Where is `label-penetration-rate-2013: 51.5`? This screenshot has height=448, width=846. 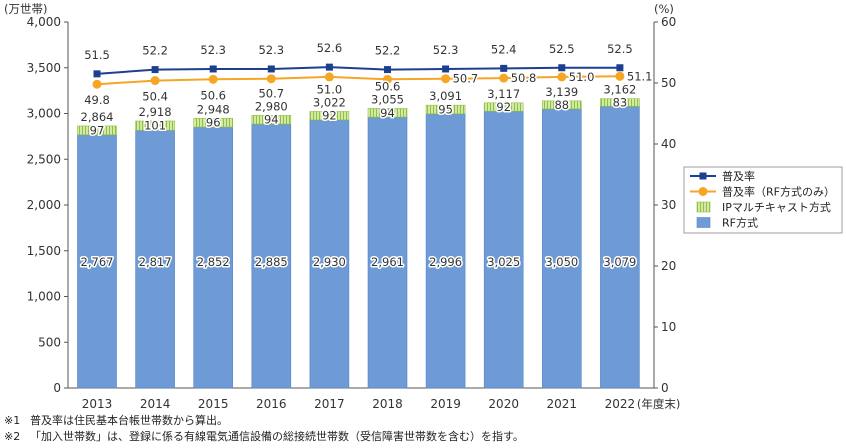 label-penetration-rate-2013: 51.5 is located at coordinates (97, 55).